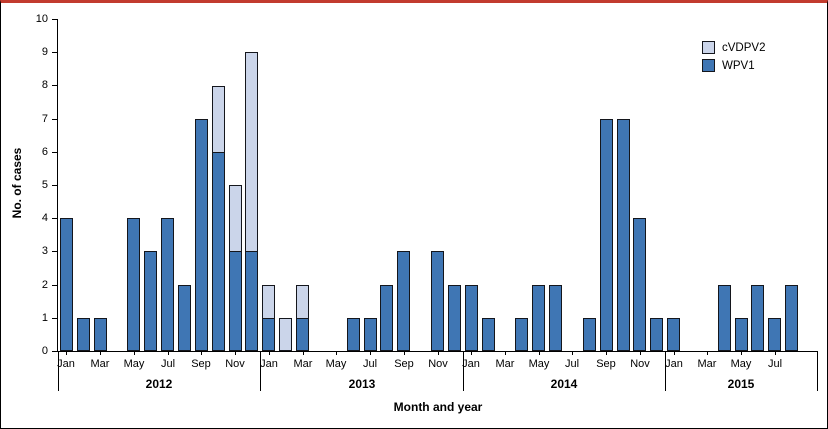  Describe the element at coordinates (44, 119) in the screenshot. I see `y-tick-label: 7` at that location.